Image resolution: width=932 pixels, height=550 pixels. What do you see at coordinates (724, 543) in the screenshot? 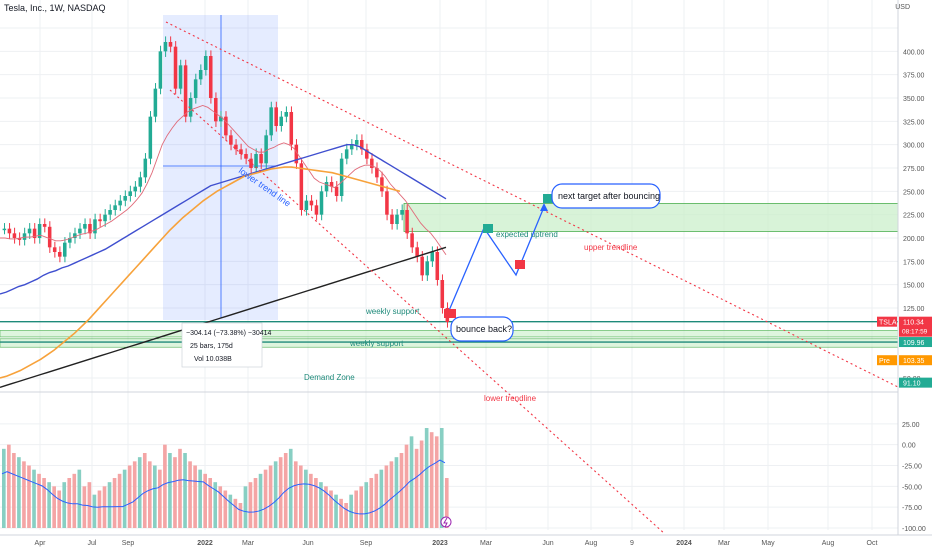
I see `time-tick-13: Mar` at bounding box center [724, 543].